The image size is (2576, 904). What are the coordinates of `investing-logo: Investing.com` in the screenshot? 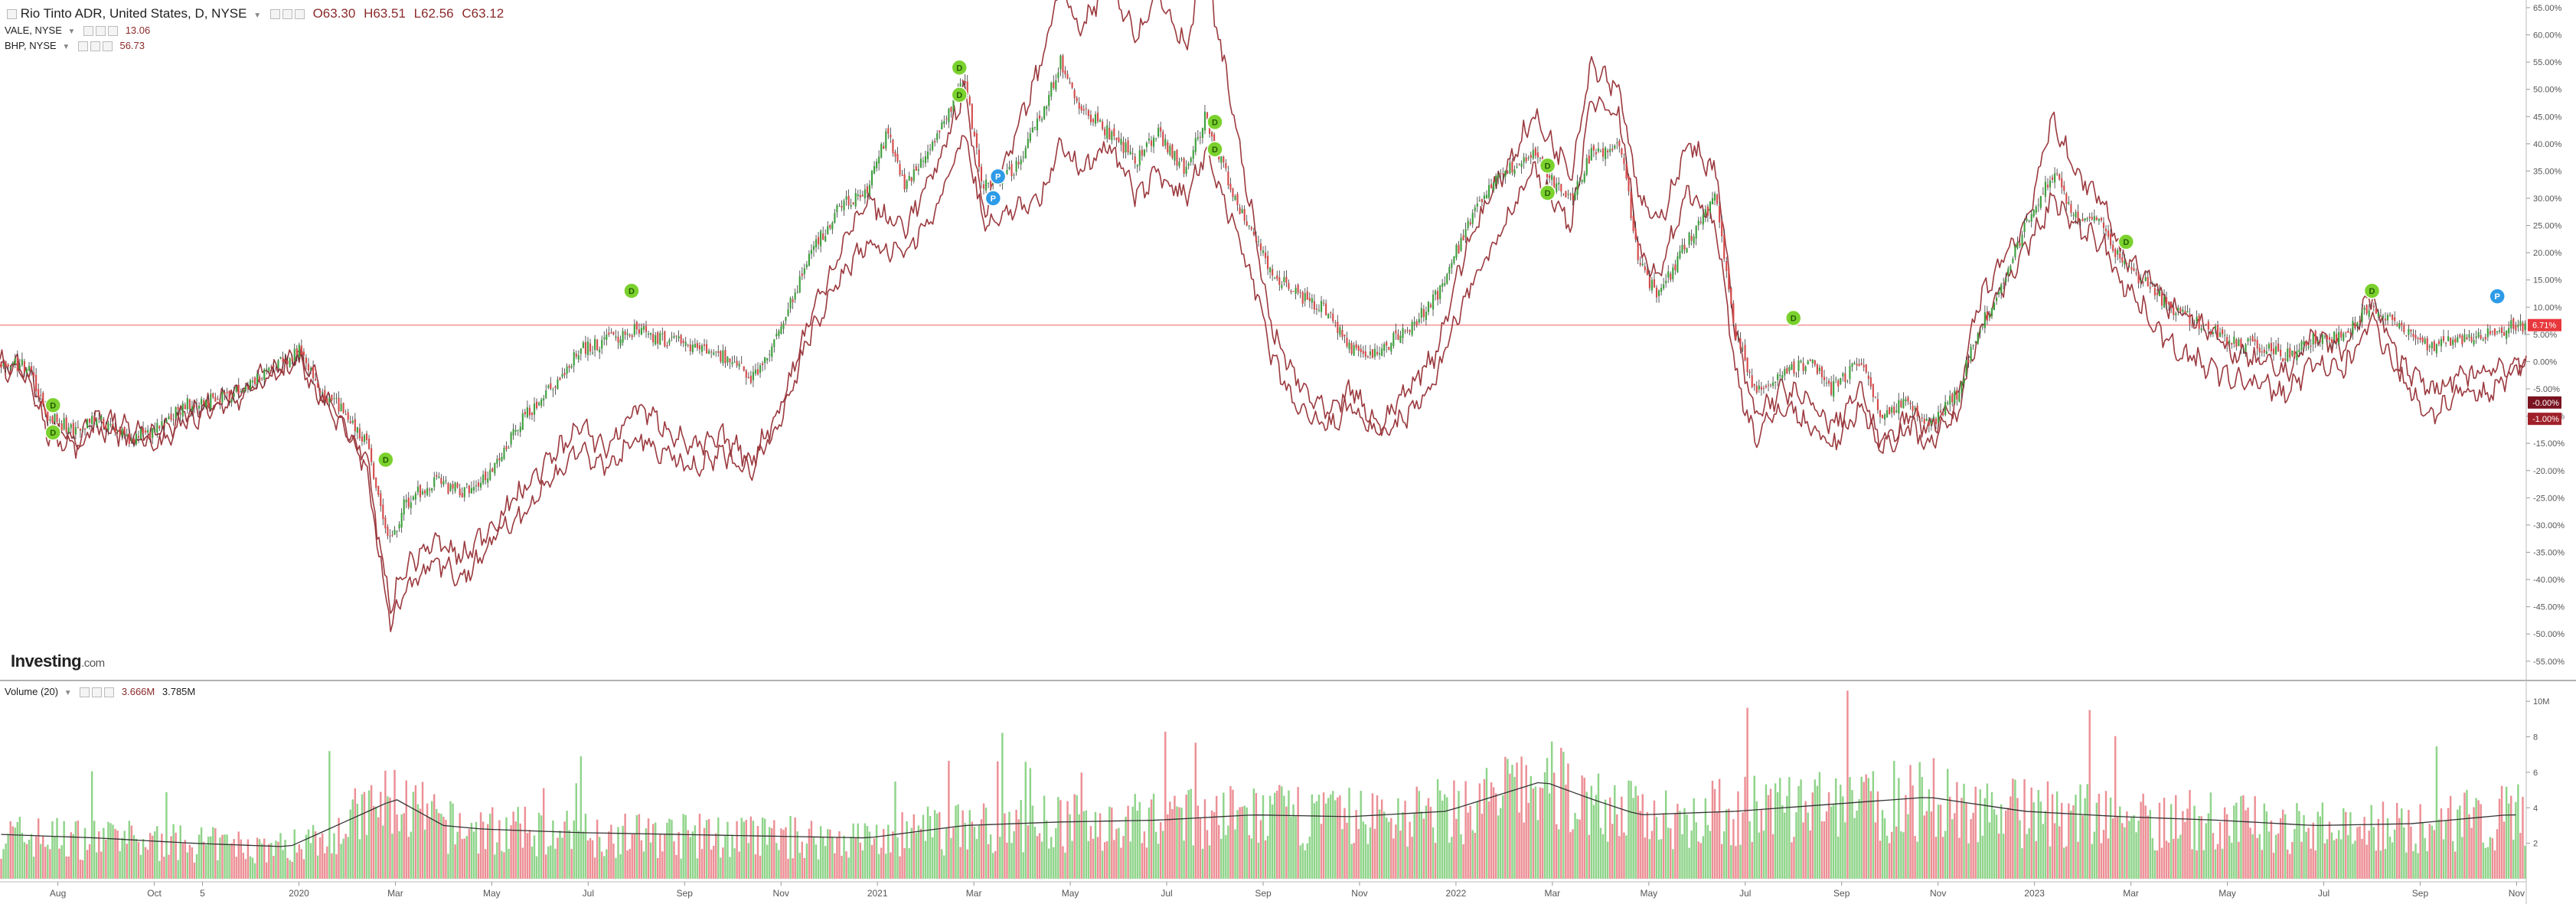 It's located at (58, 661).